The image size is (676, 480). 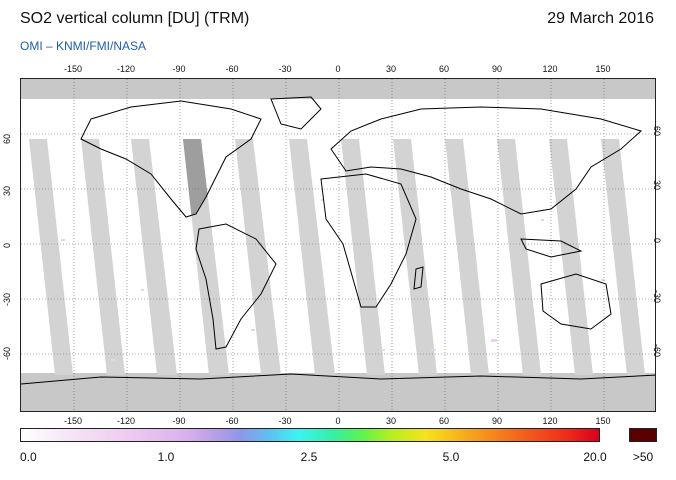 I want to click on lon-tick-top: 30, so click(x=391, y=69).